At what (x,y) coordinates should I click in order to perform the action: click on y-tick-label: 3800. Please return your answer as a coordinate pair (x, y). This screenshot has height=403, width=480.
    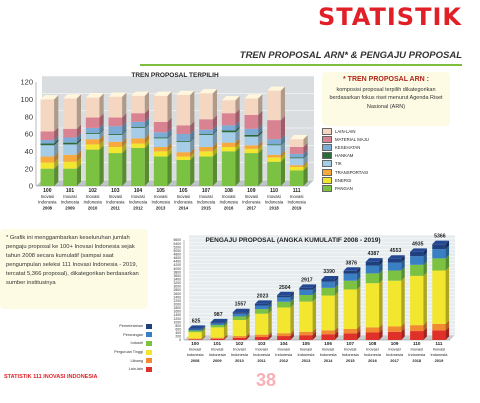
    Looking at the image, I should click on (177, 272).